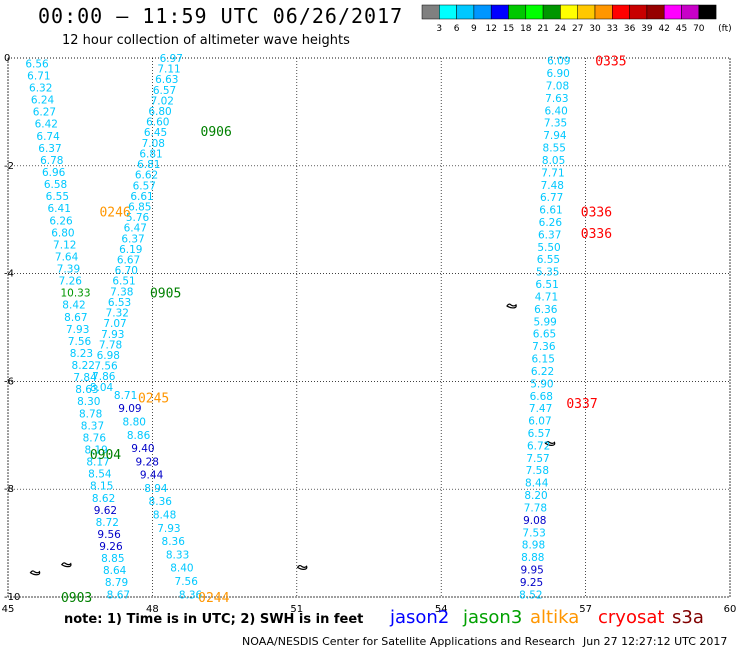 This screenshot has width=740, height=650. I want to click on generated-timestamp: Jun 27 12:27:12 UTC 2017, so click(655, 641).